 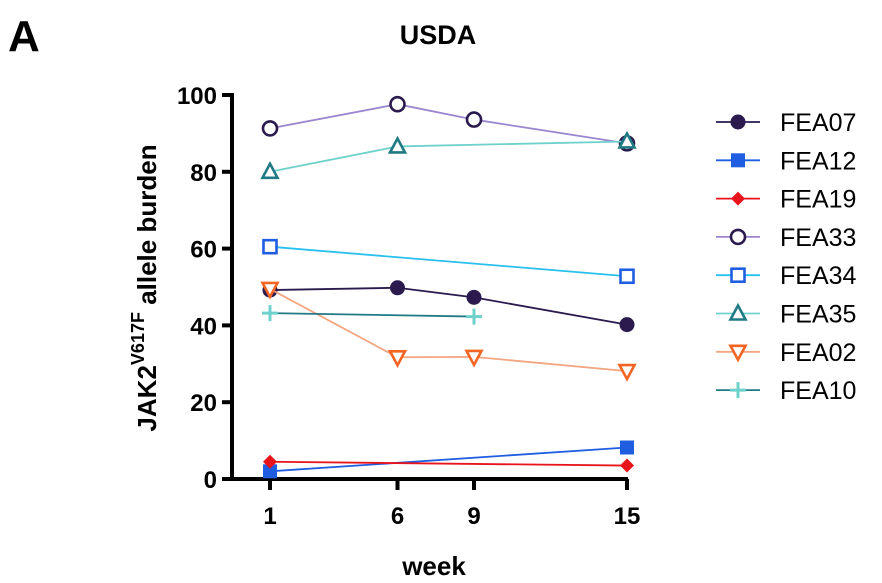 I want to click on x-ticks: 1 6 9 15, so click(x=451, y=504).